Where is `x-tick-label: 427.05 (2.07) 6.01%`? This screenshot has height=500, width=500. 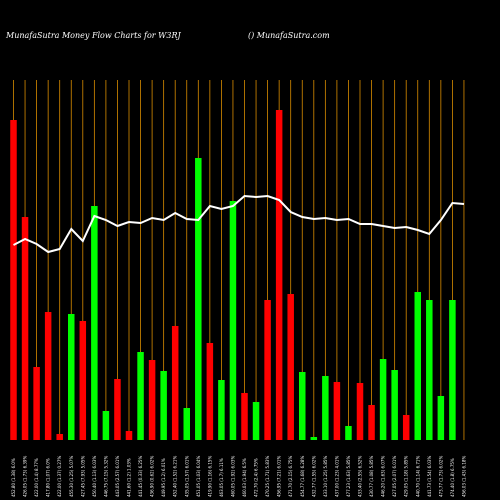 x-tick-label: 427.05 (2.07) 6.01% is located at coordinates (394, 476).